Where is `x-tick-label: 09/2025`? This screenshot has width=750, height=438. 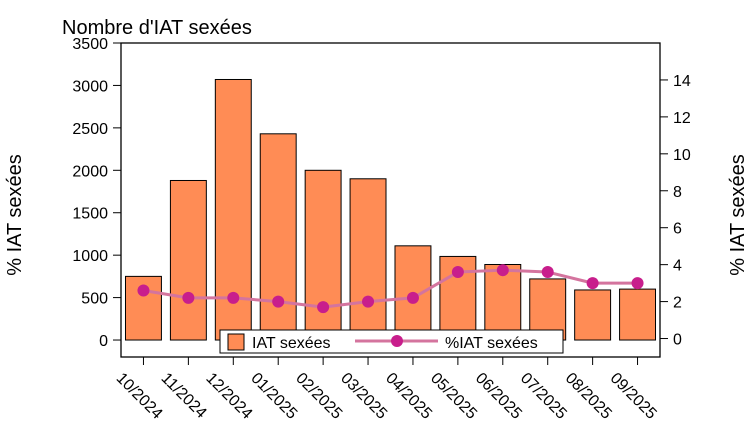 x-tick-label: 09/2025 is located at coordinates (633, 396).